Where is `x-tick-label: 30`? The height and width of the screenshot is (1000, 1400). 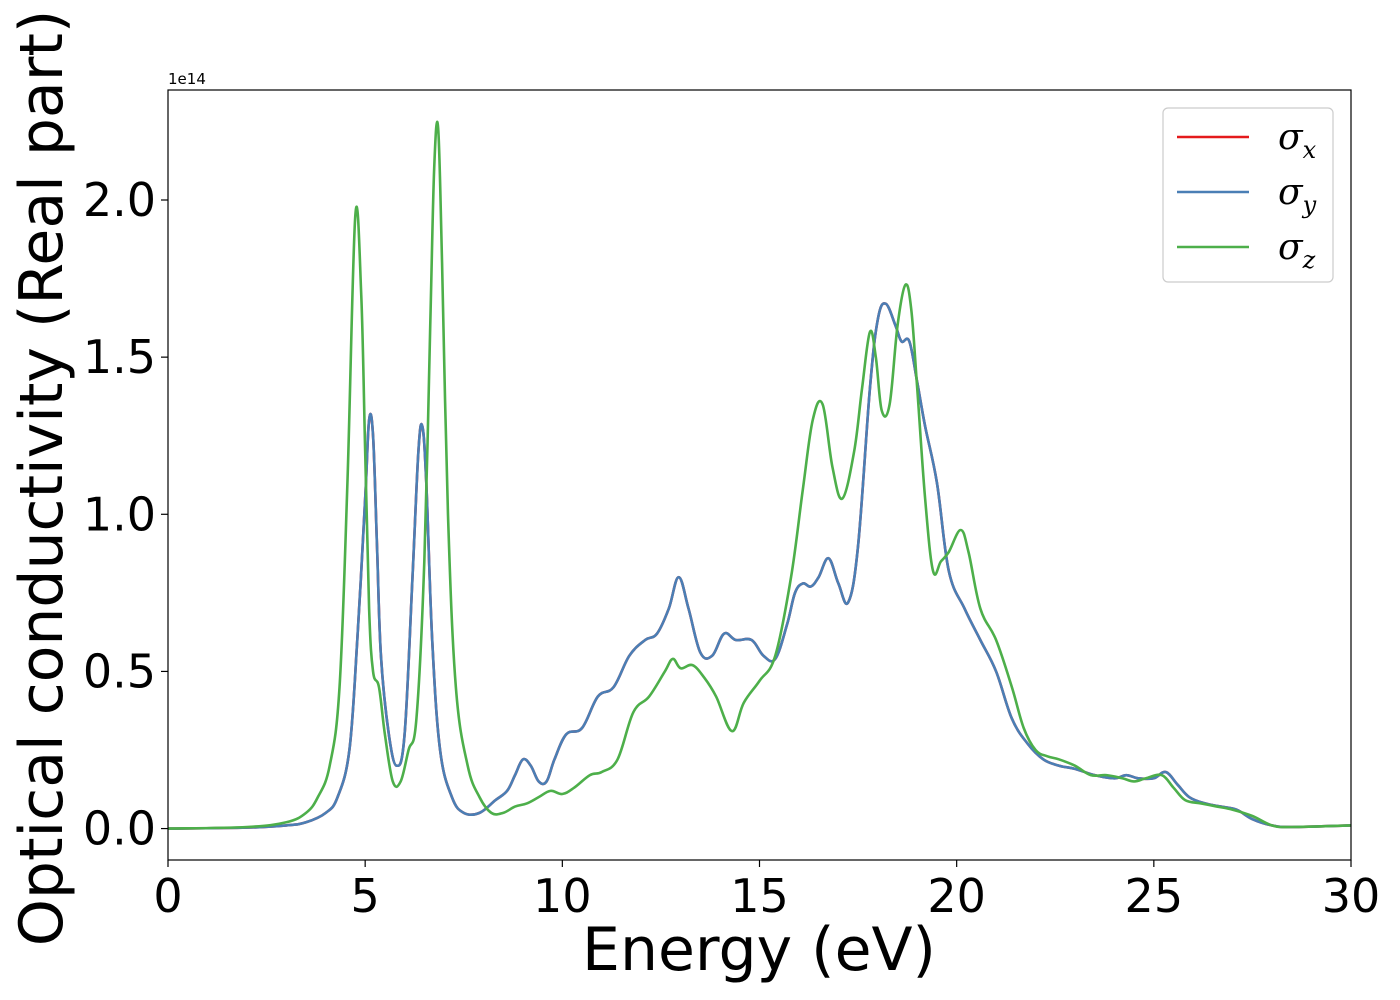
x-tick-label: 30 is located at coordinates (1351, 896).